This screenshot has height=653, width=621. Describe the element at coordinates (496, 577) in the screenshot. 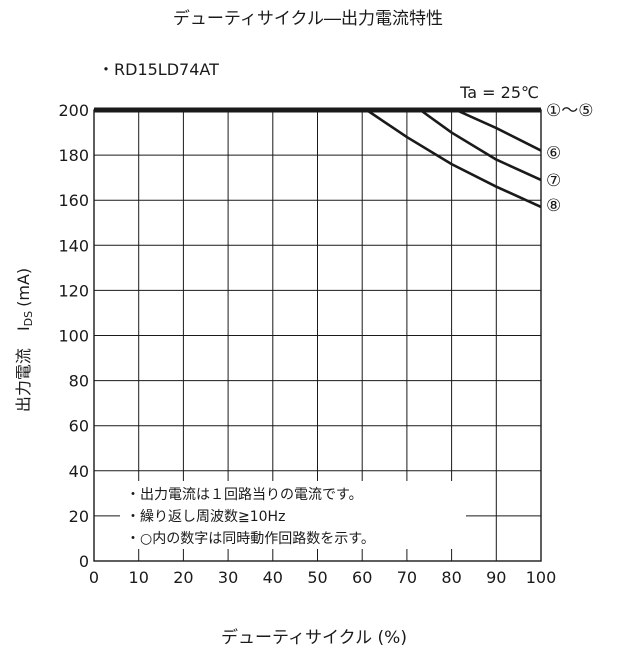

I see `x-tick-label: 90` at that location.